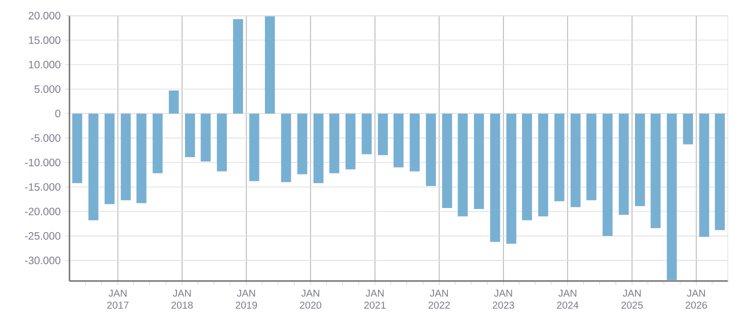  I want to click on x-tick-label: JAN 2025, so click(632, 299).